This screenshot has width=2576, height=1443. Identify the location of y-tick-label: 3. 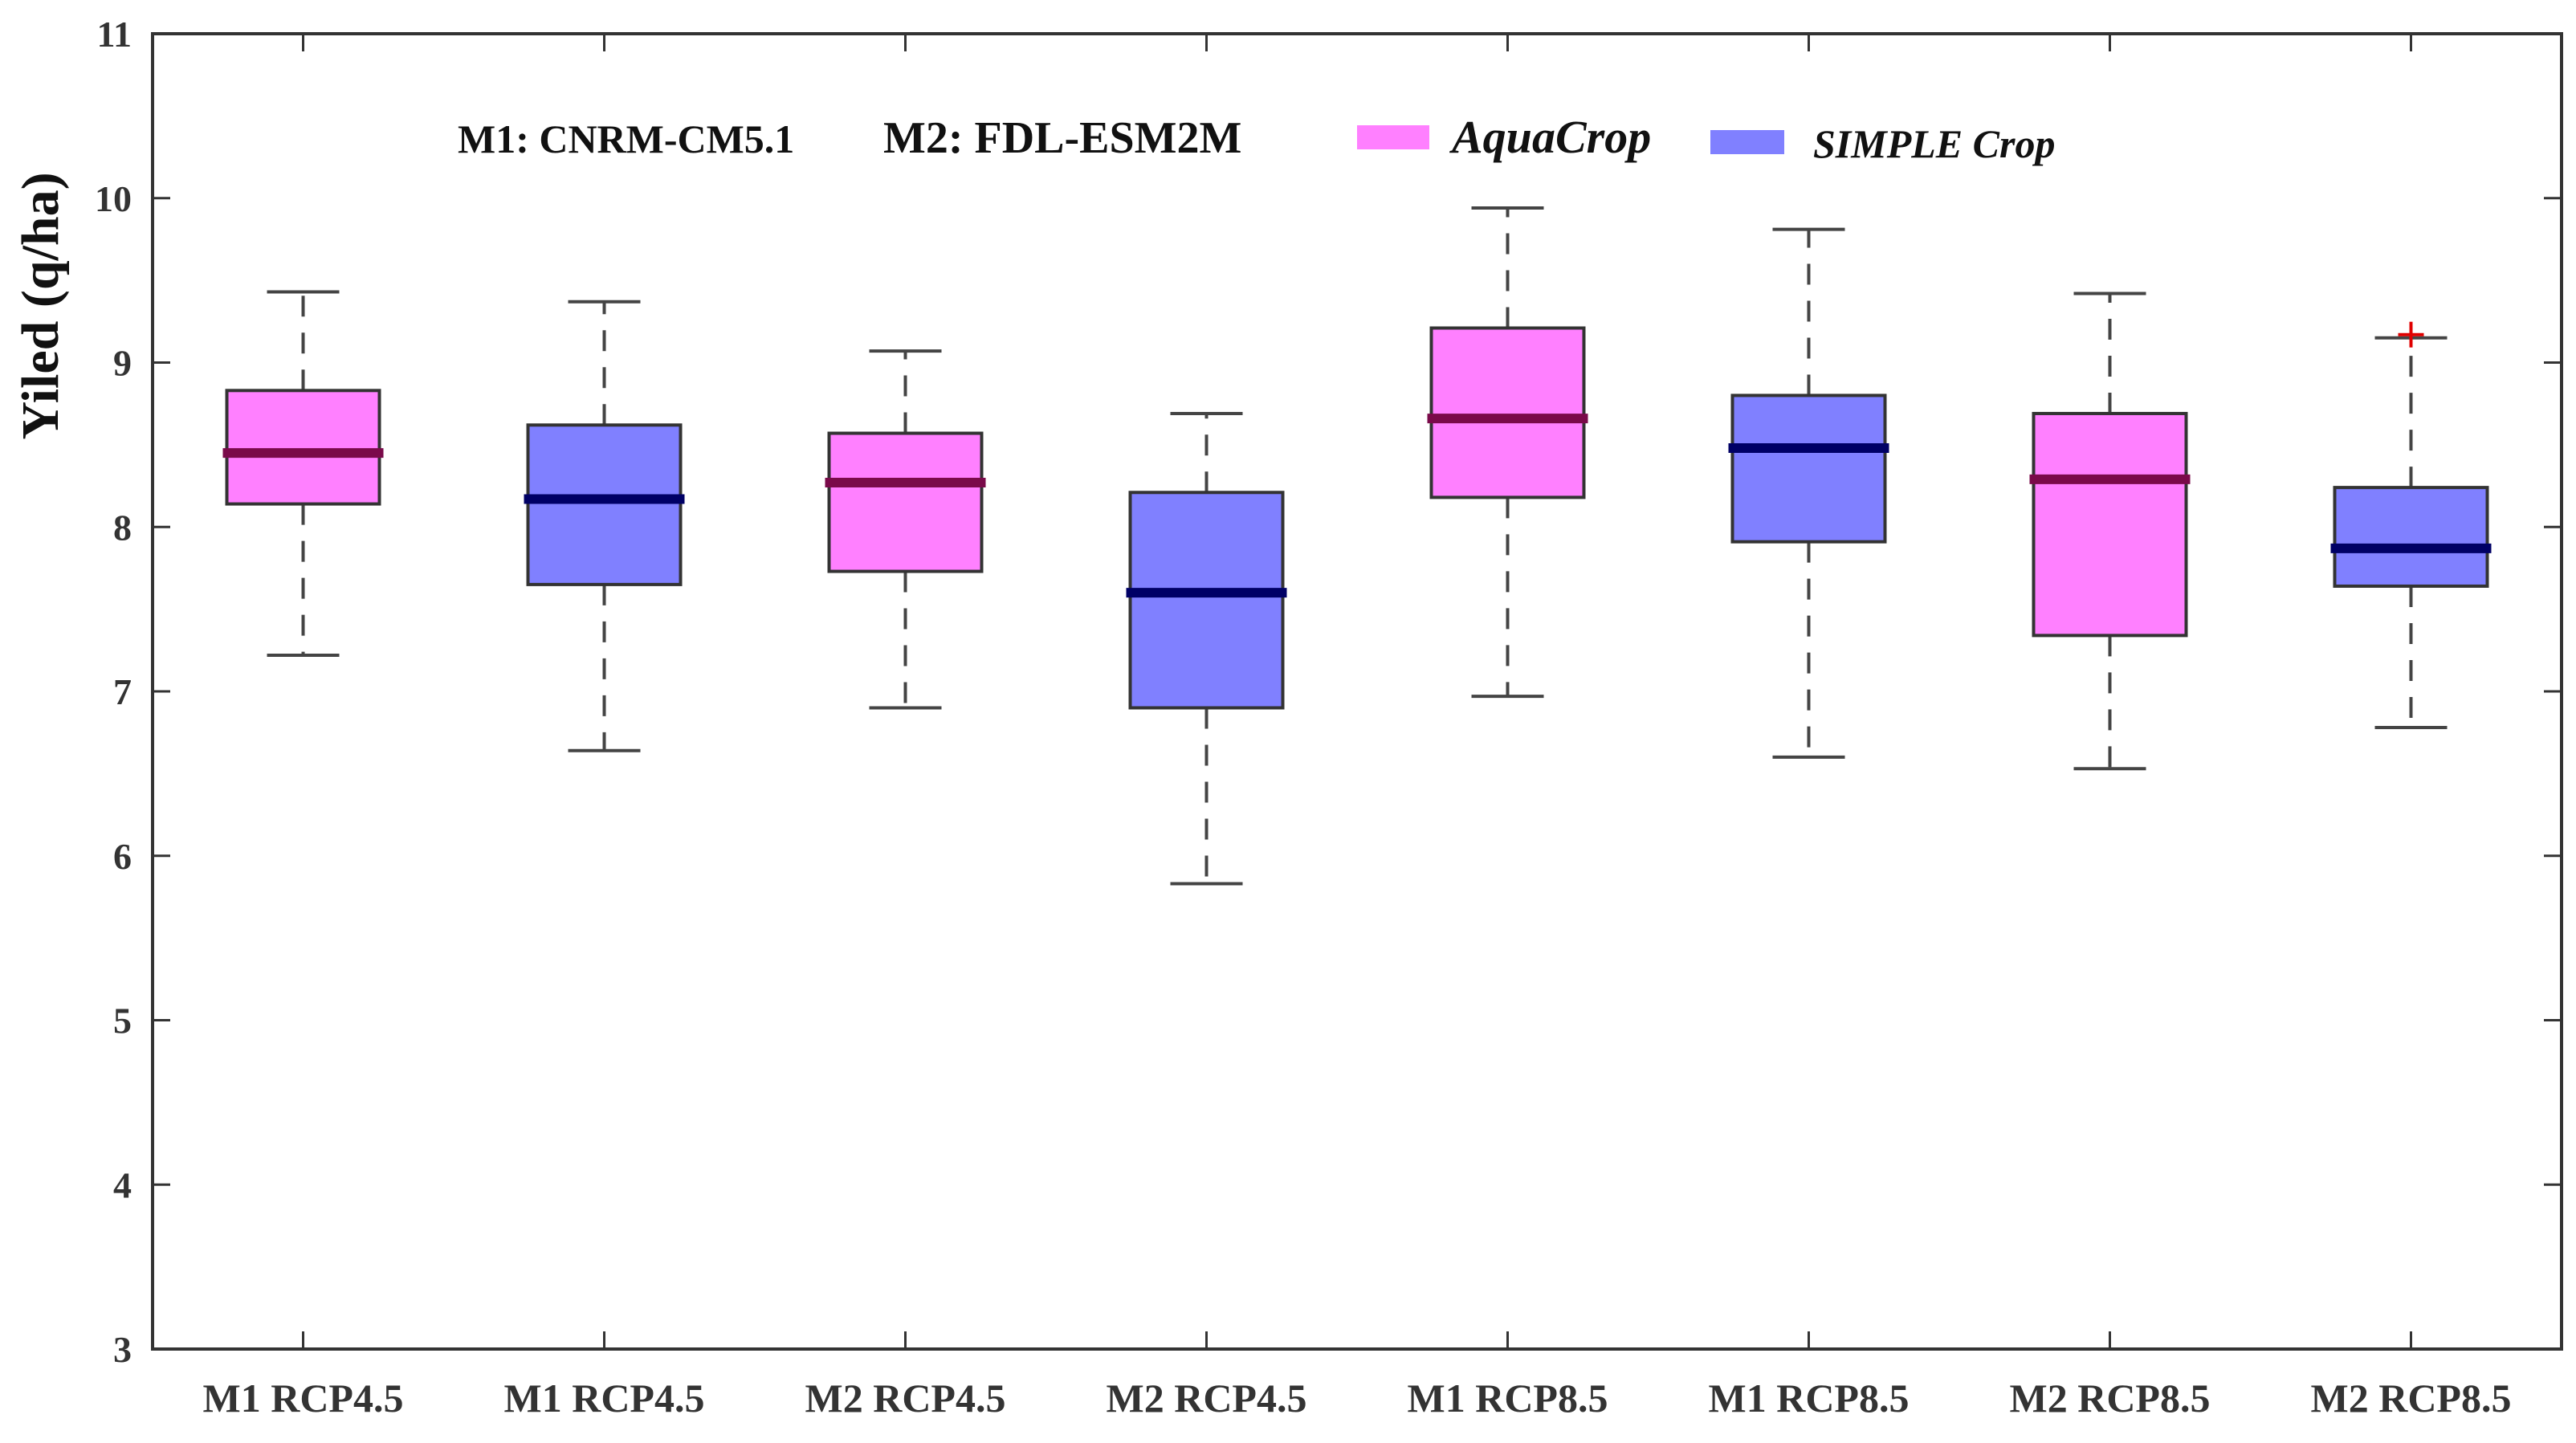
(122, 1349).